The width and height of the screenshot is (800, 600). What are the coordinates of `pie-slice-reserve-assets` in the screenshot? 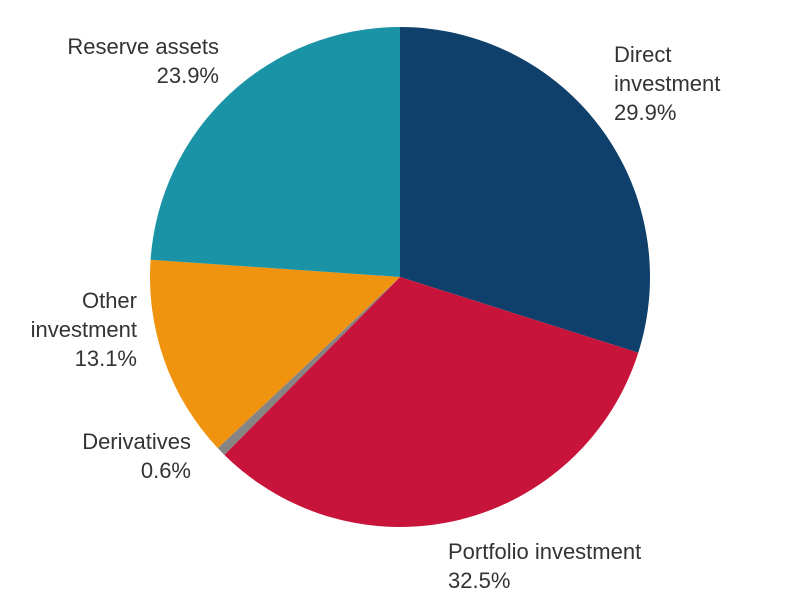 It's located at (275, 152).